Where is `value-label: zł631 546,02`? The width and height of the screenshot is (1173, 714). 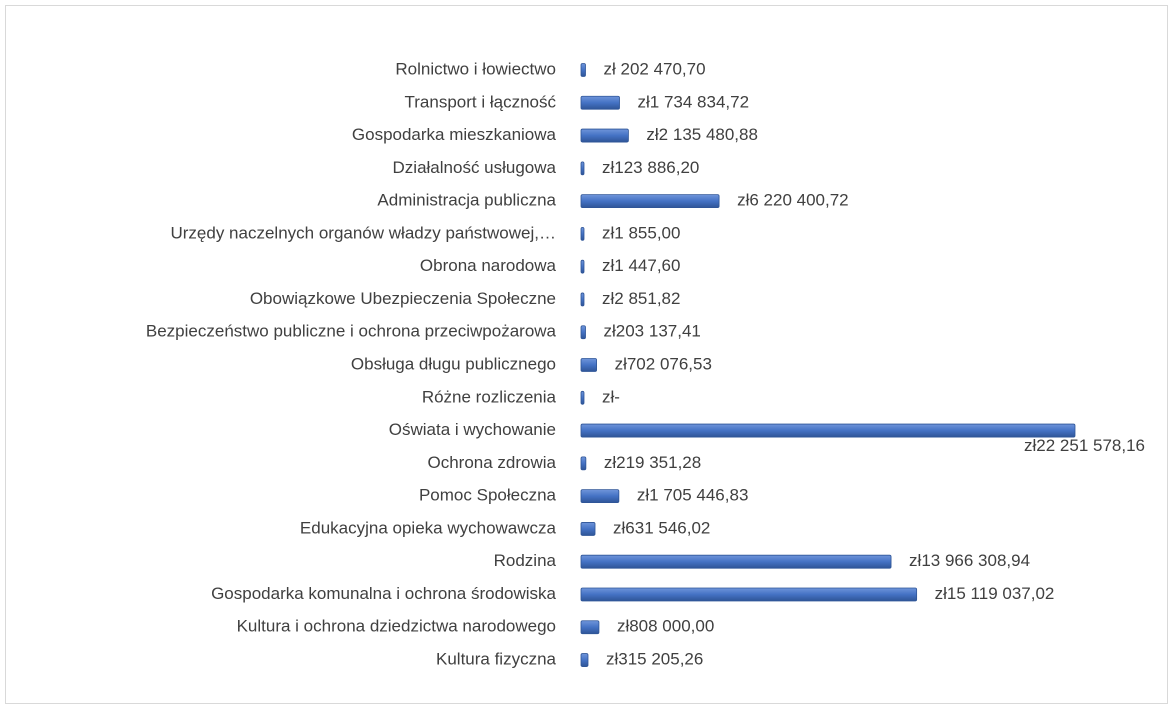
value-label: zł631 546,02 is located at coordinates (661, 527).